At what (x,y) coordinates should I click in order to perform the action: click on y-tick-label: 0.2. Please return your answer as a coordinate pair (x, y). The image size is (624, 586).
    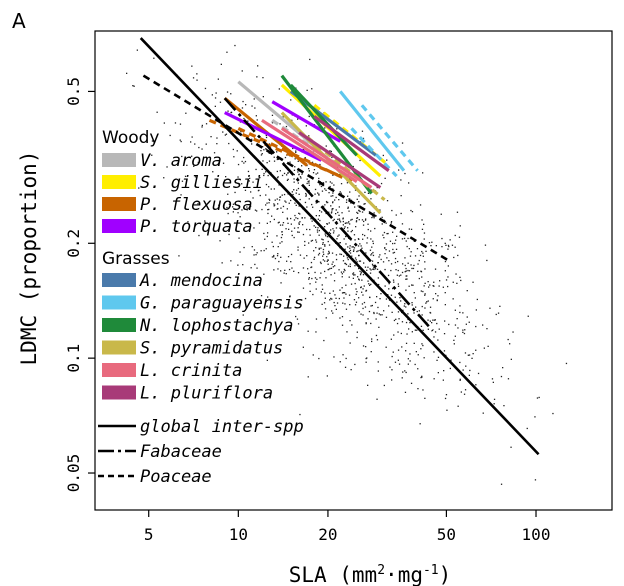
    Looking at the image, I should click on (73, 243).